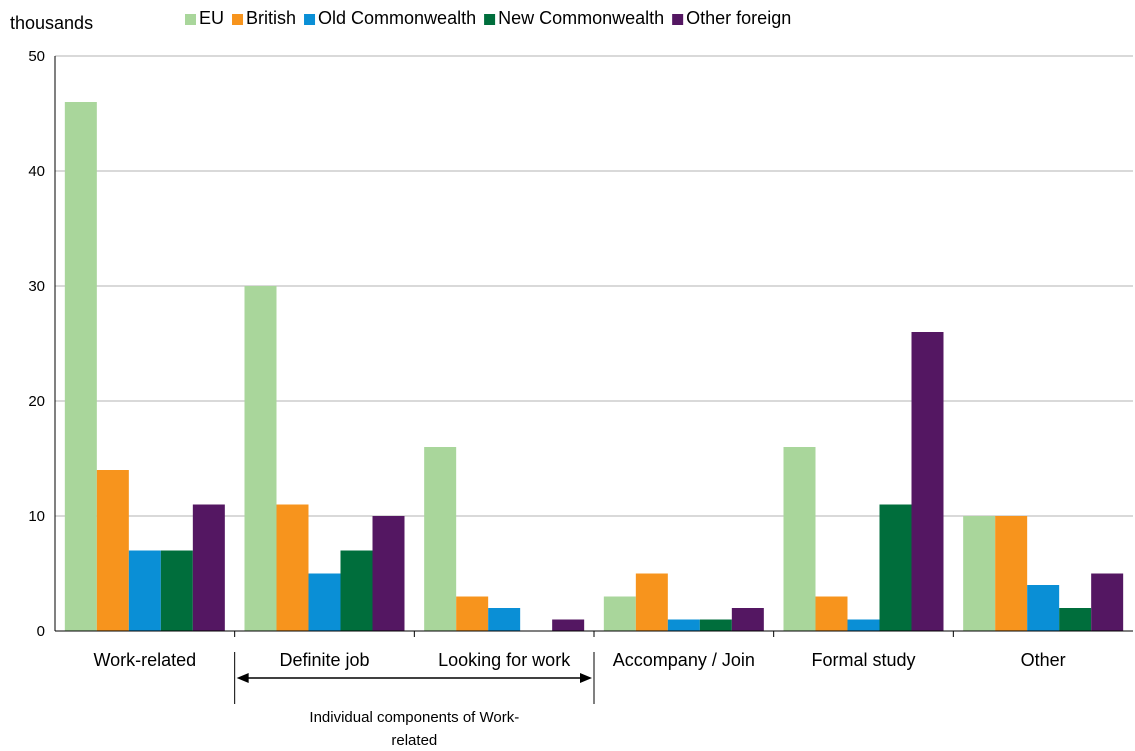 The width and height of the screenshot is (1135, 751). I want to click on bar-other-foreign-other, so click(1107, 602).